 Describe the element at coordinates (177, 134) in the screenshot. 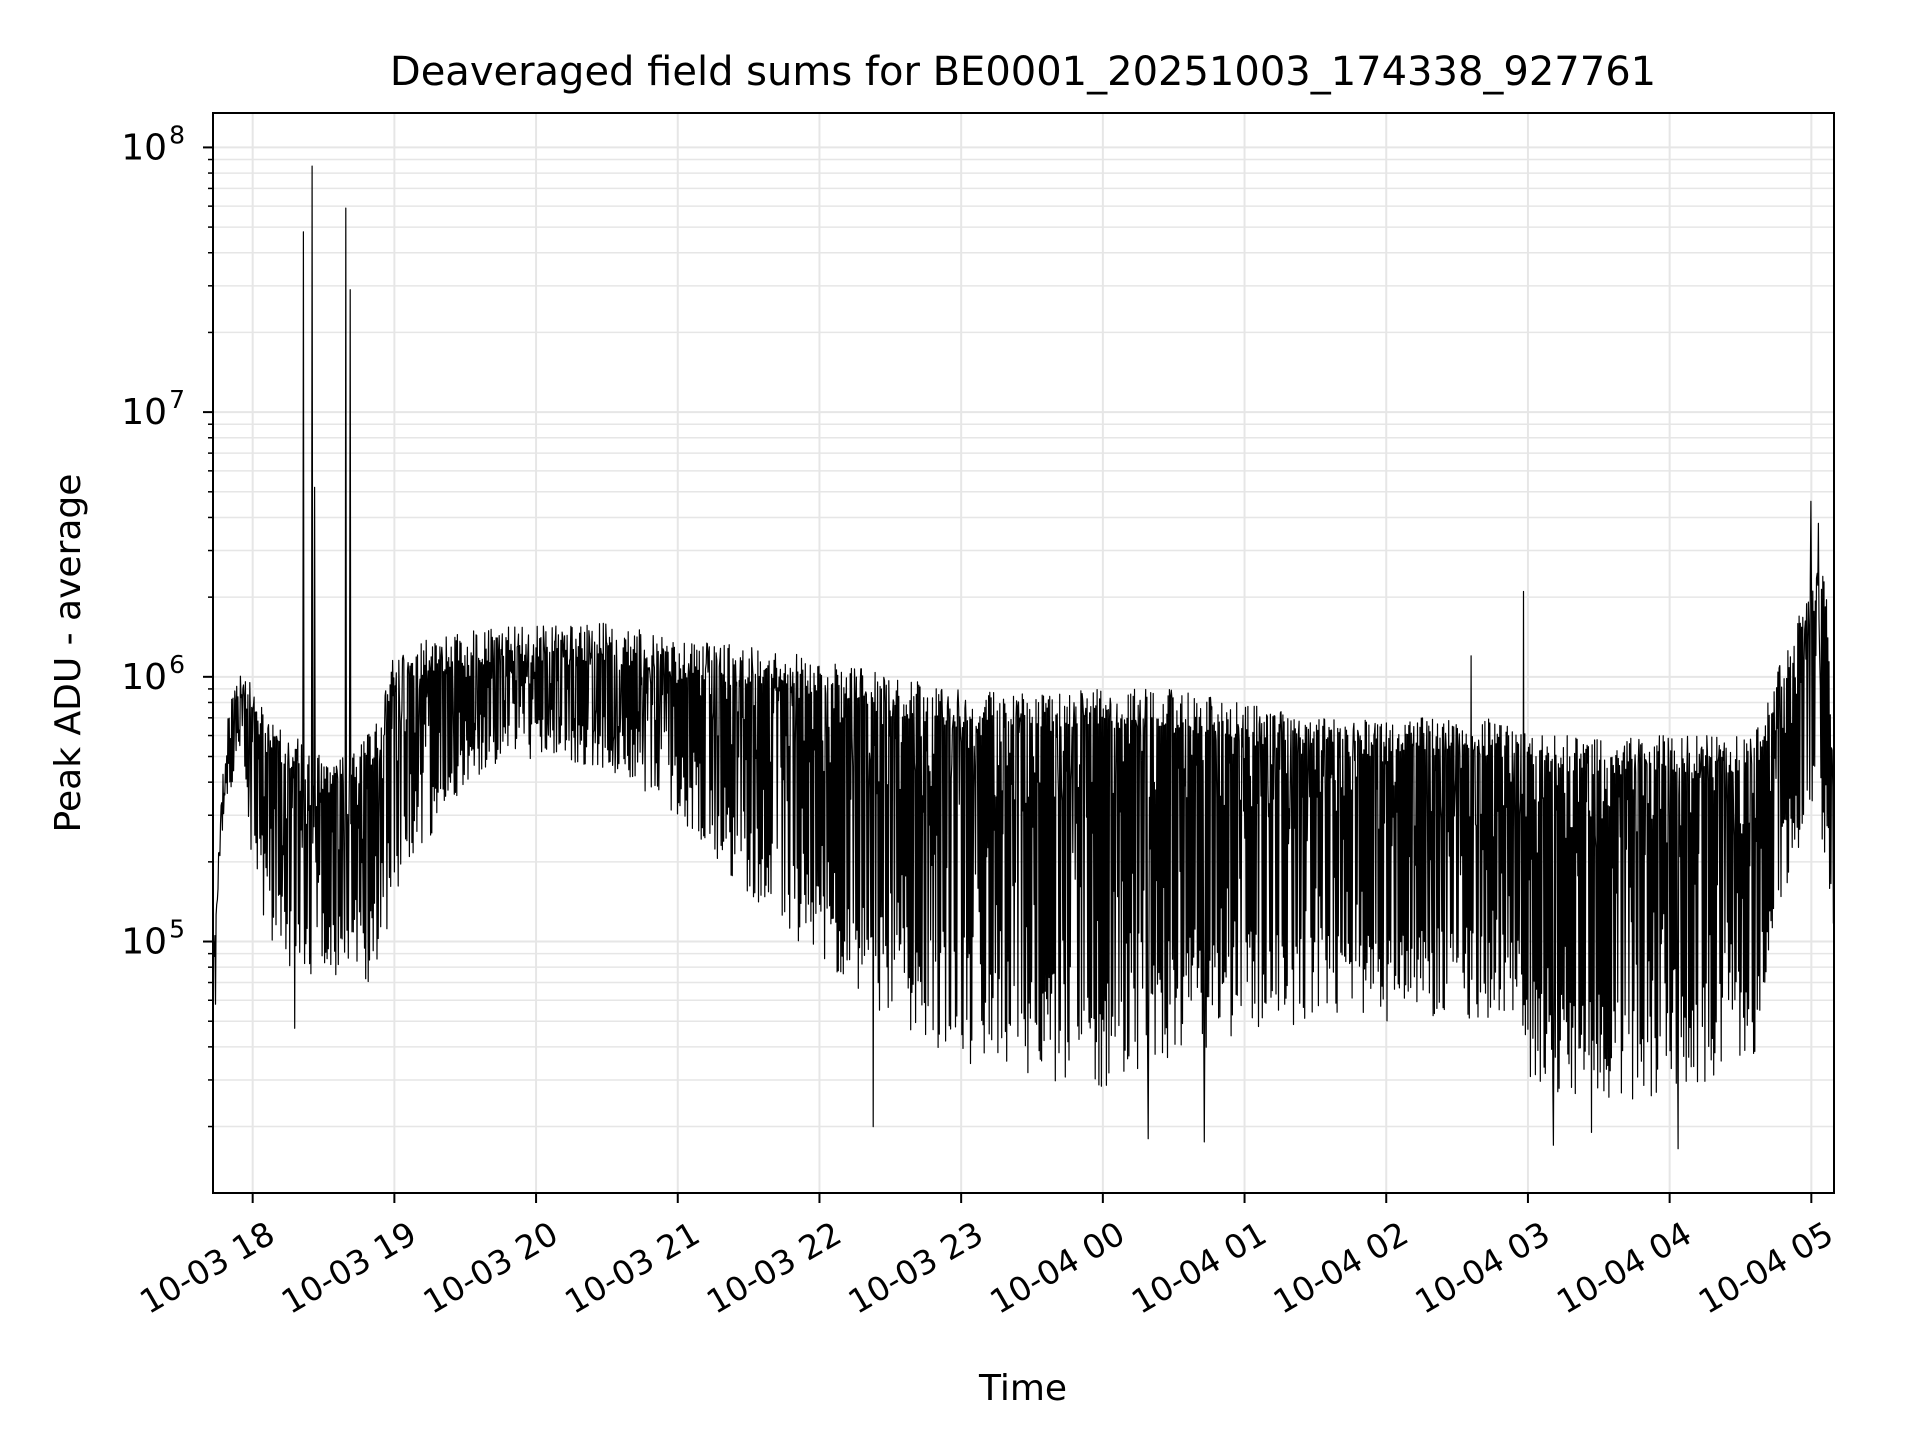

I see `y-tick-exponent: 8` at that location.